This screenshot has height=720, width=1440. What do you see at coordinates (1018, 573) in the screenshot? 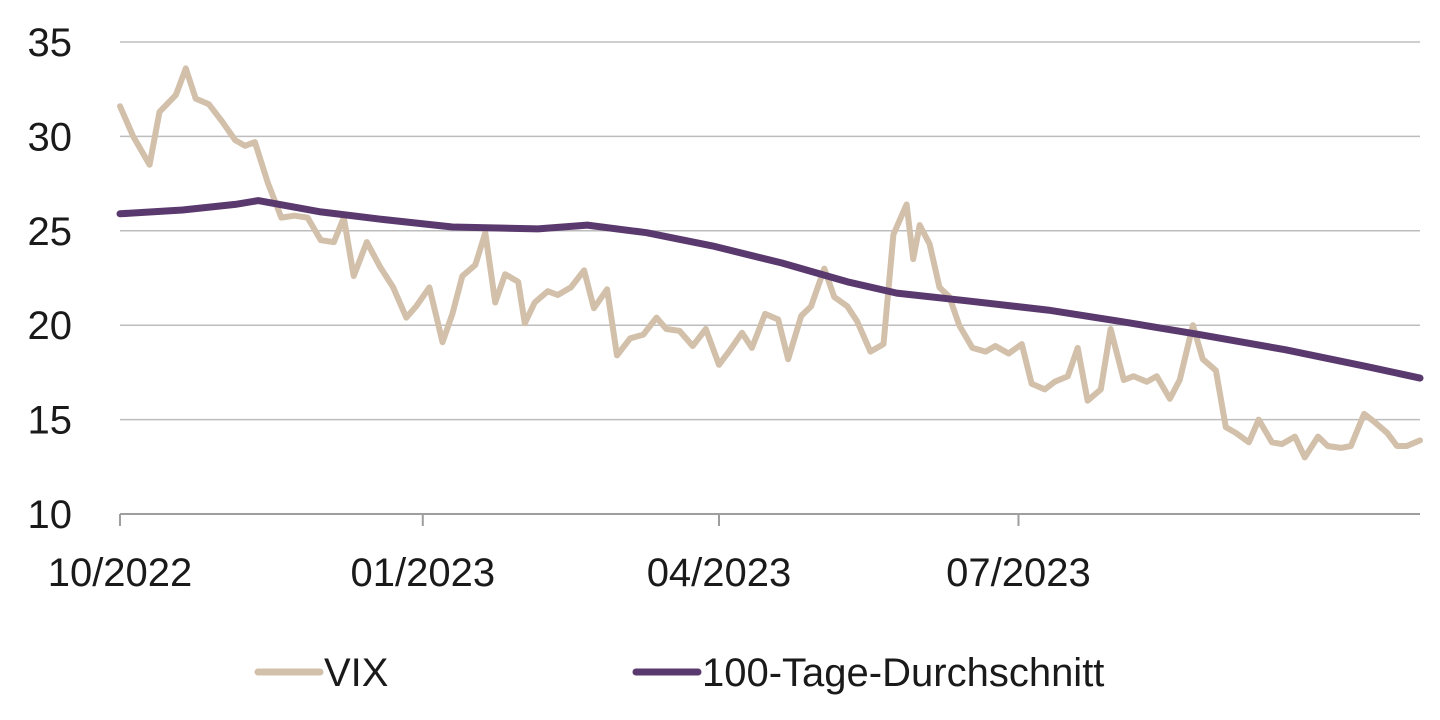
I see `x-tick-label-07/2023: 07/2023` at bounding box center [1018, 573].